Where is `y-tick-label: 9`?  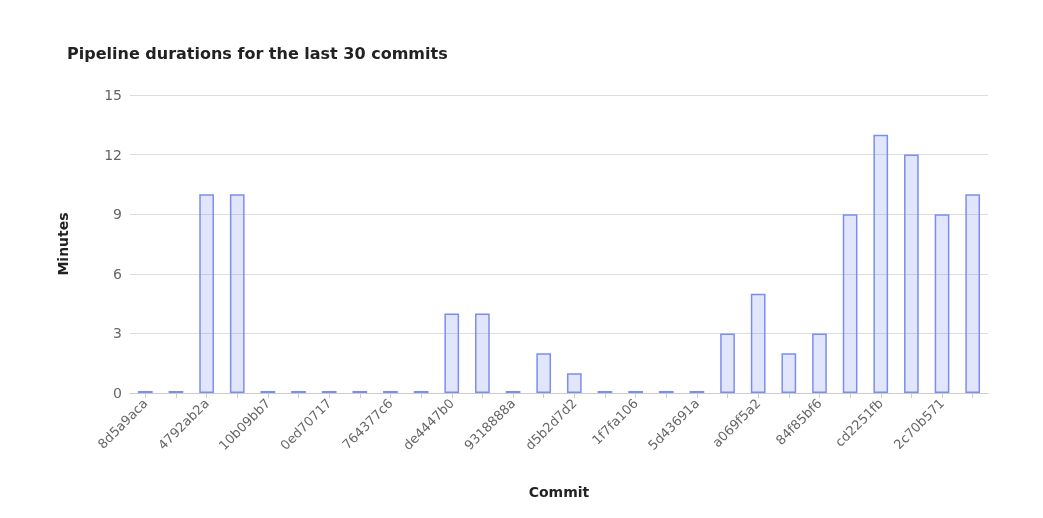 y-tick-label: 9 is located at coordinates (117, 214).